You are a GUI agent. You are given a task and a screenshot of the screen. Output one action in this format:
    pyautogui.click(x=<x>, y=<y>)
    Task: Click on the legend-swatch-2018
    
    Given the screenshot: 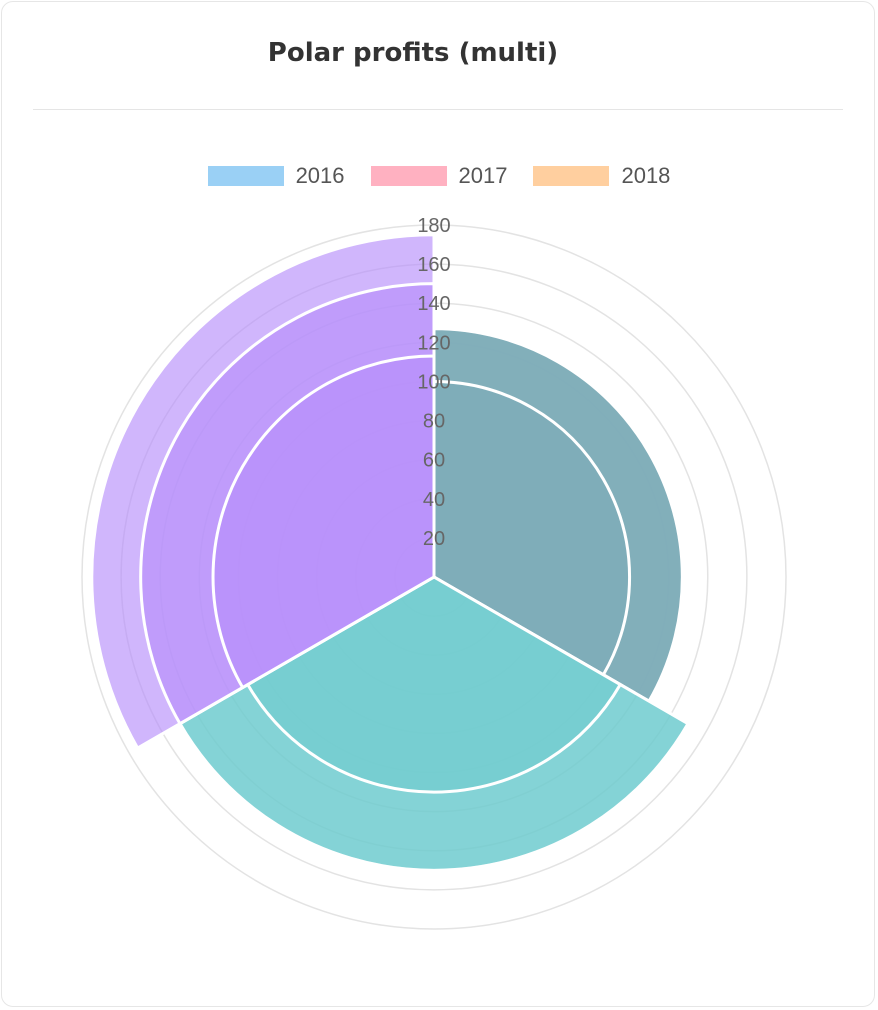 What is the action you would take?
    pyautogui.click(x=571, y=176)
    